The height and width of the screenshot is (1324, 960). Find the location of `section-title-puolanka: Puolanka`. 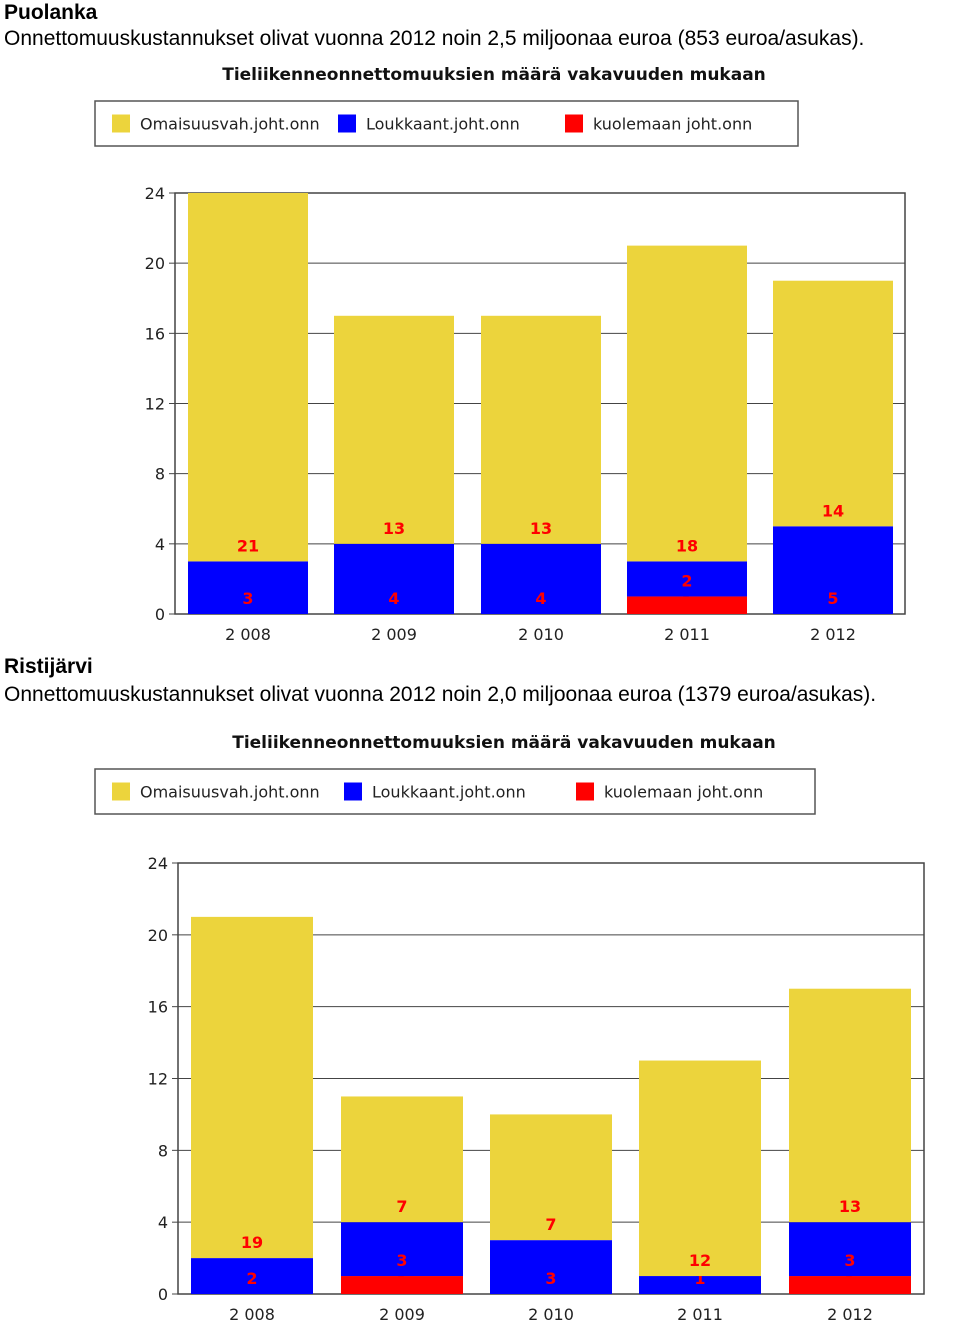

section-title-puolanka: Puolanka is located at coordinates (51, 12).